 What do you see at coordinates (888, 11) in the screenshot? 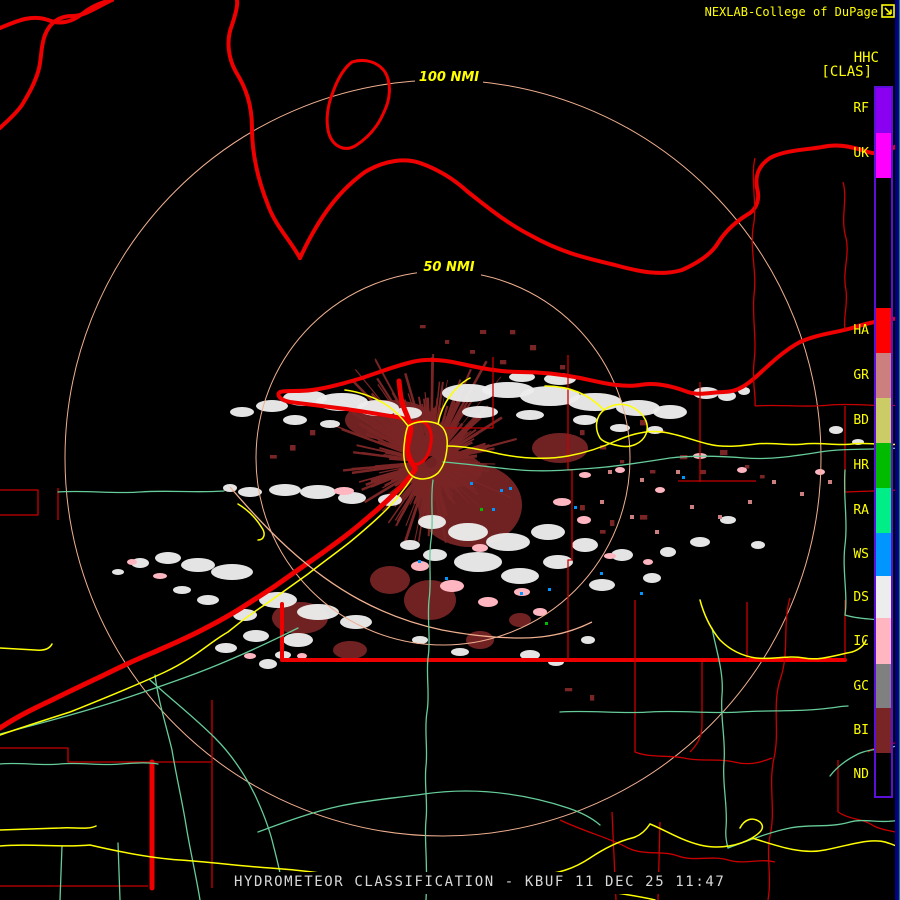
I see `external-link-icon` at bounding box center [888, 11].